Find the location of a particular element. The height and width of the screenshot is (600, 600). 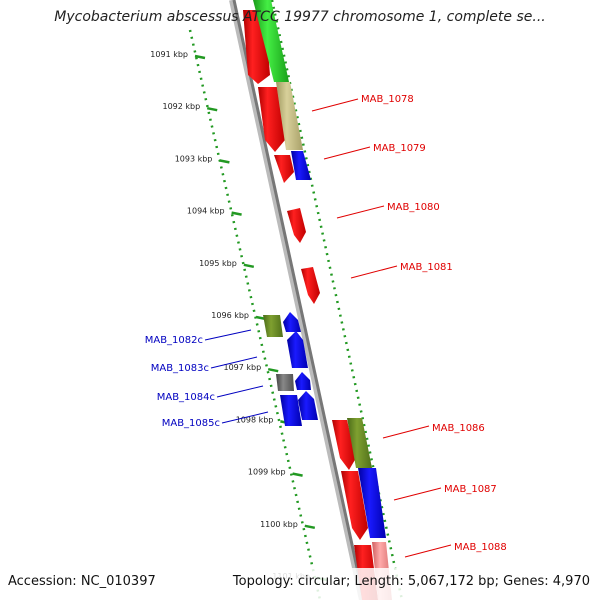

gene-label-mab-1079: MAB_1079 is located at coordinates (399, 148).